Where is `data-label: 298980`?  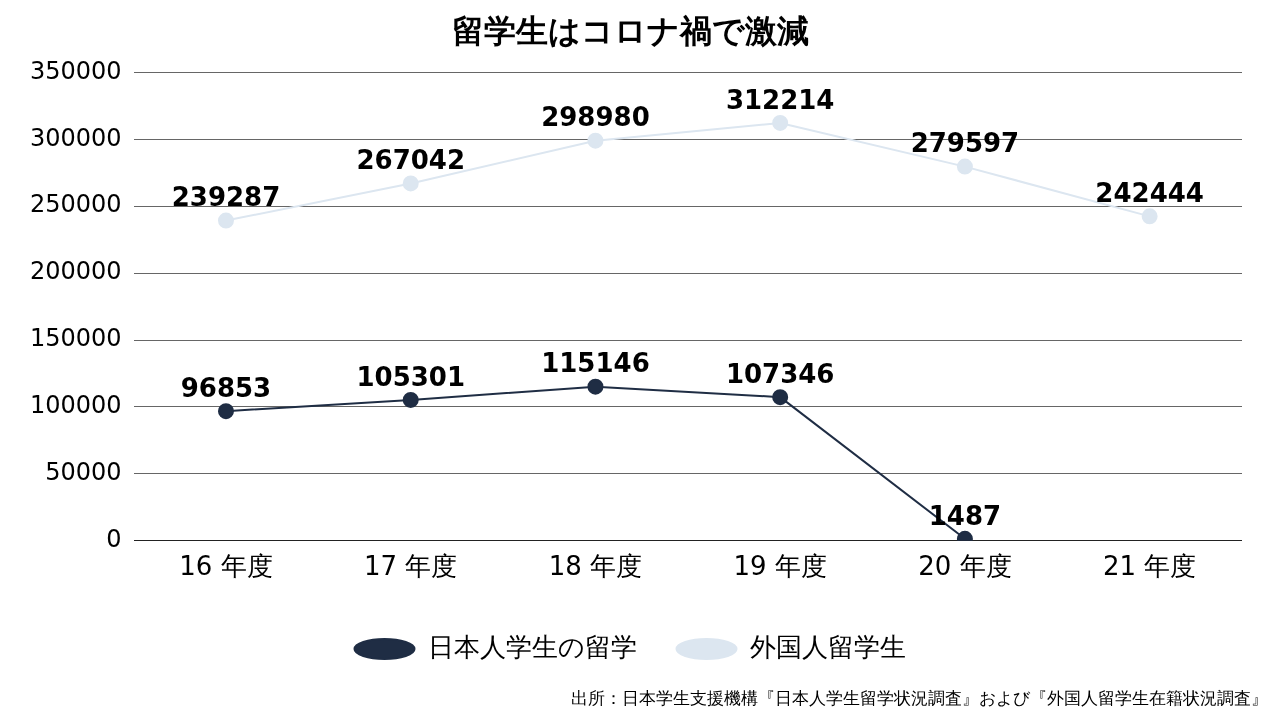 data-label: 298980 is located at coordinates (595, 117).